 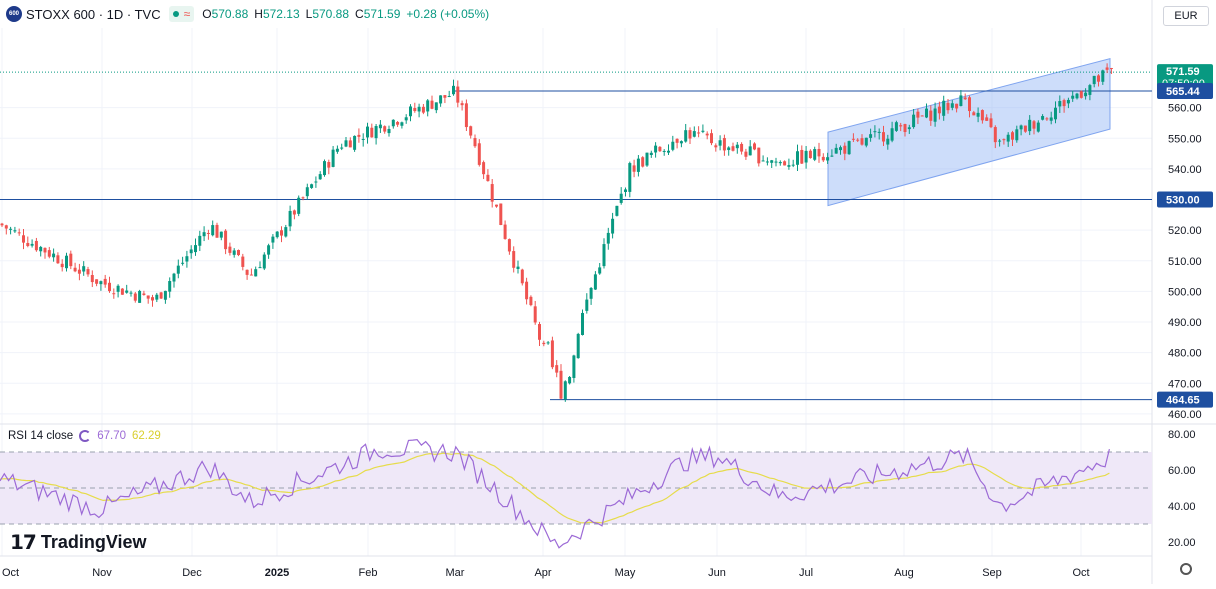 I want to click on symbol-title: STOXX 600 · 1D · TVC, so click(x=93, y=14).